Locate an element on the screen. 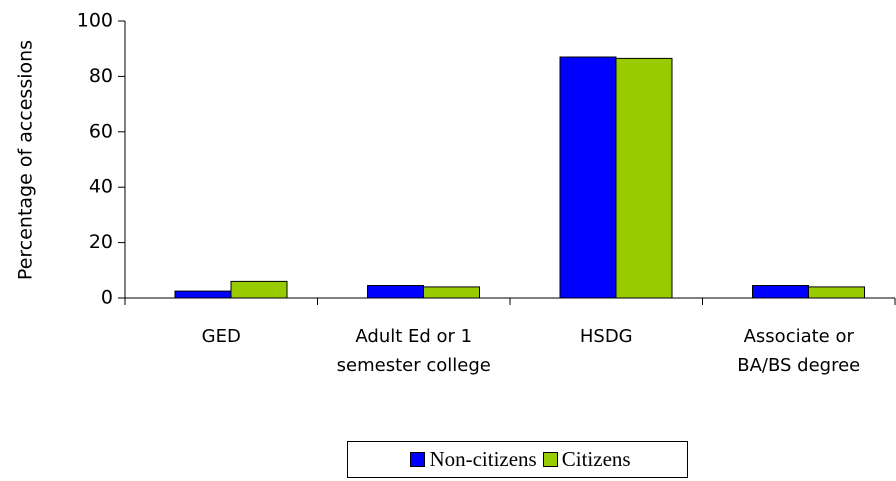  y-tick-label: 20 is located at coordinates (101, 242).